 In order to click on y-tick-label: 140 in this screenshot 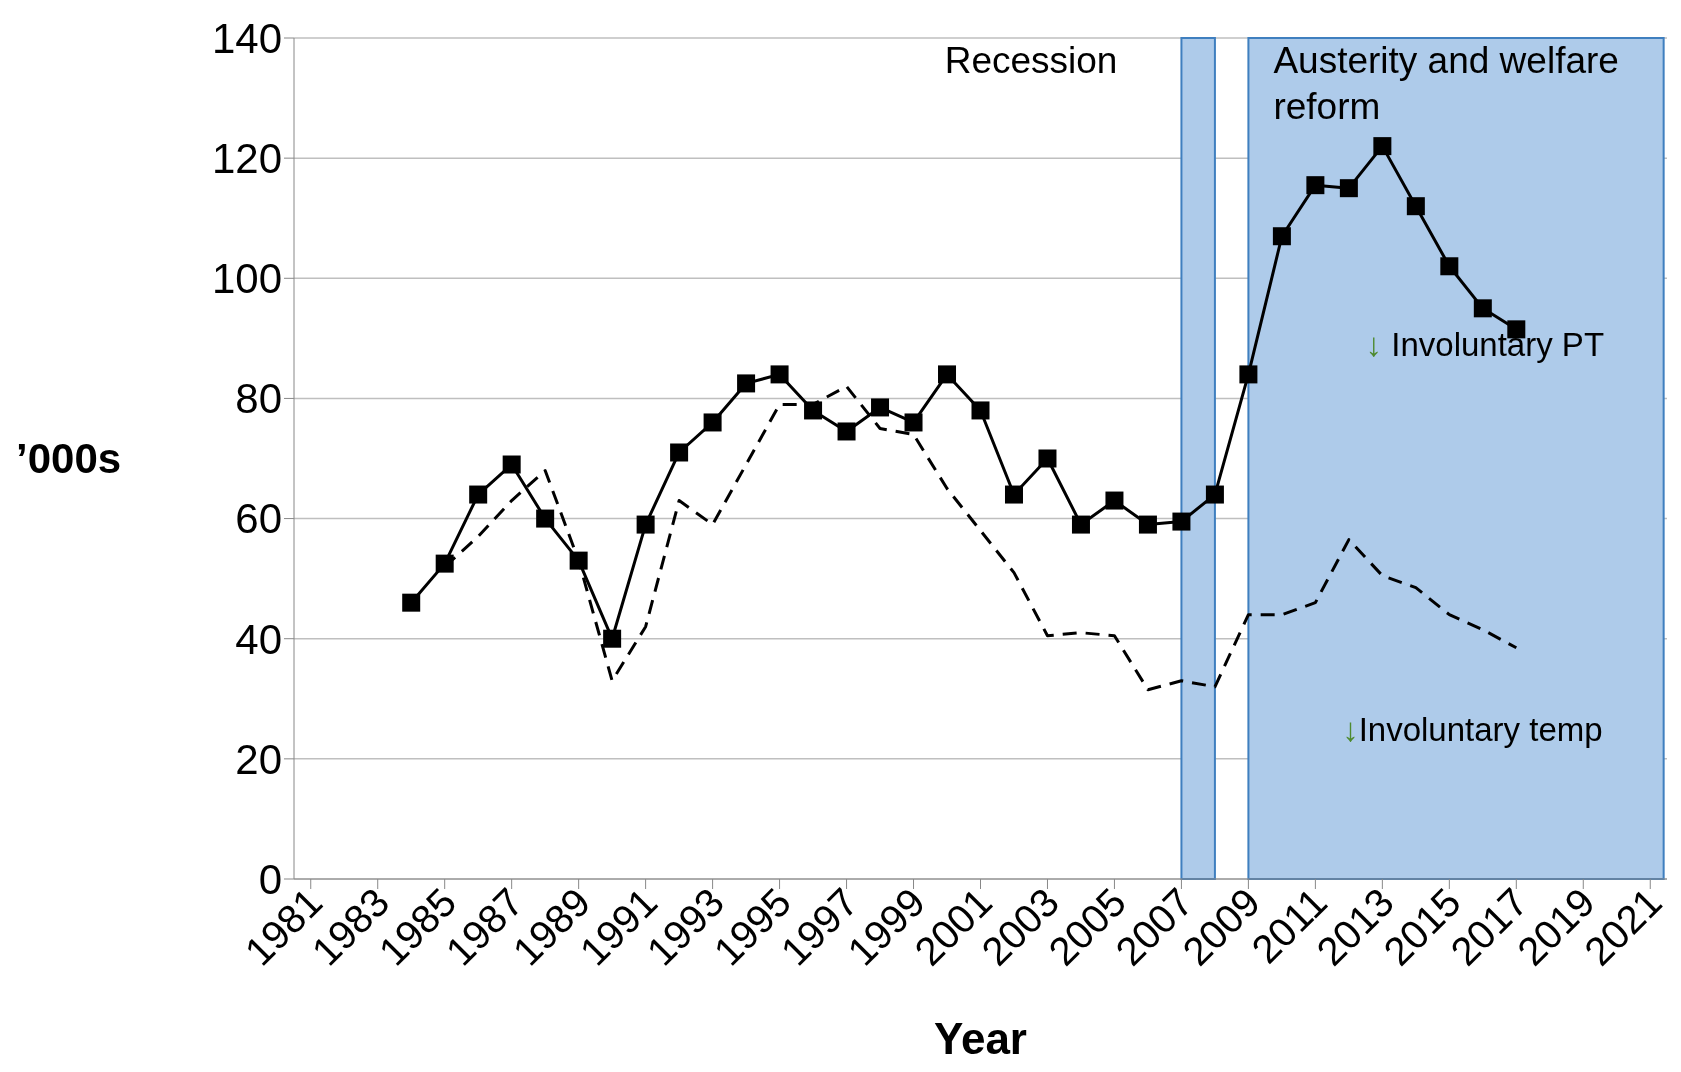, I will do `click(246, 38)`.